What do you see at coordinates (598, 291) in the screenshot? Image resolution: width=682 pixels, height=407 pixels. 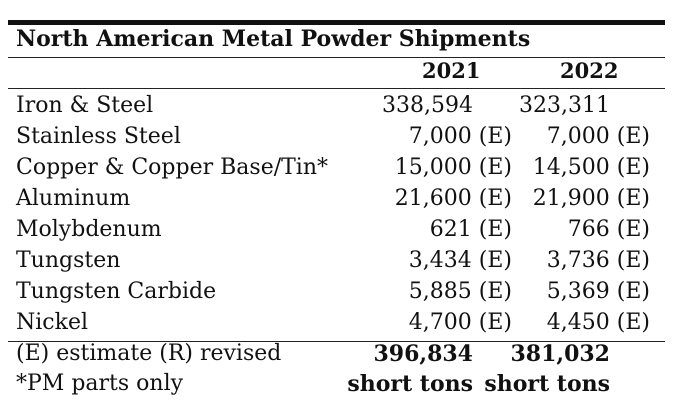 I see `value-2022: 5,369 (E)` at bounding box center [598, 291].